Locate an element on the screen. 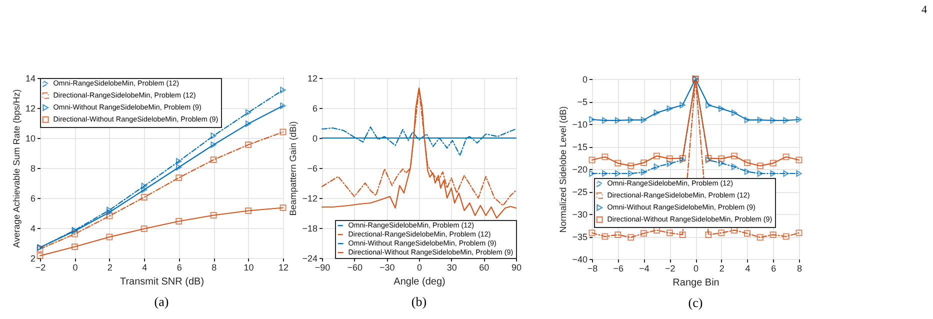 The height and width of the screenshot is (319, 933). x-tick-label: 12 is located at coordinates (283, 267).